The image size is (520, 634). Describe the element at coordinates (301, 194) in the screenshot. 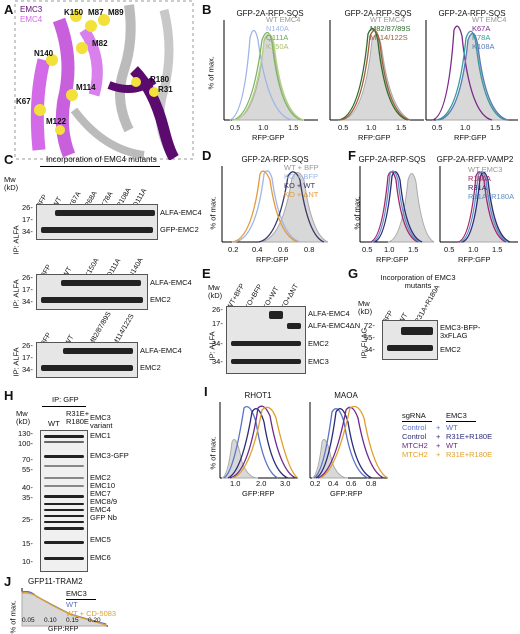

I see `legend-entry: KO + ΔNT` at that location.